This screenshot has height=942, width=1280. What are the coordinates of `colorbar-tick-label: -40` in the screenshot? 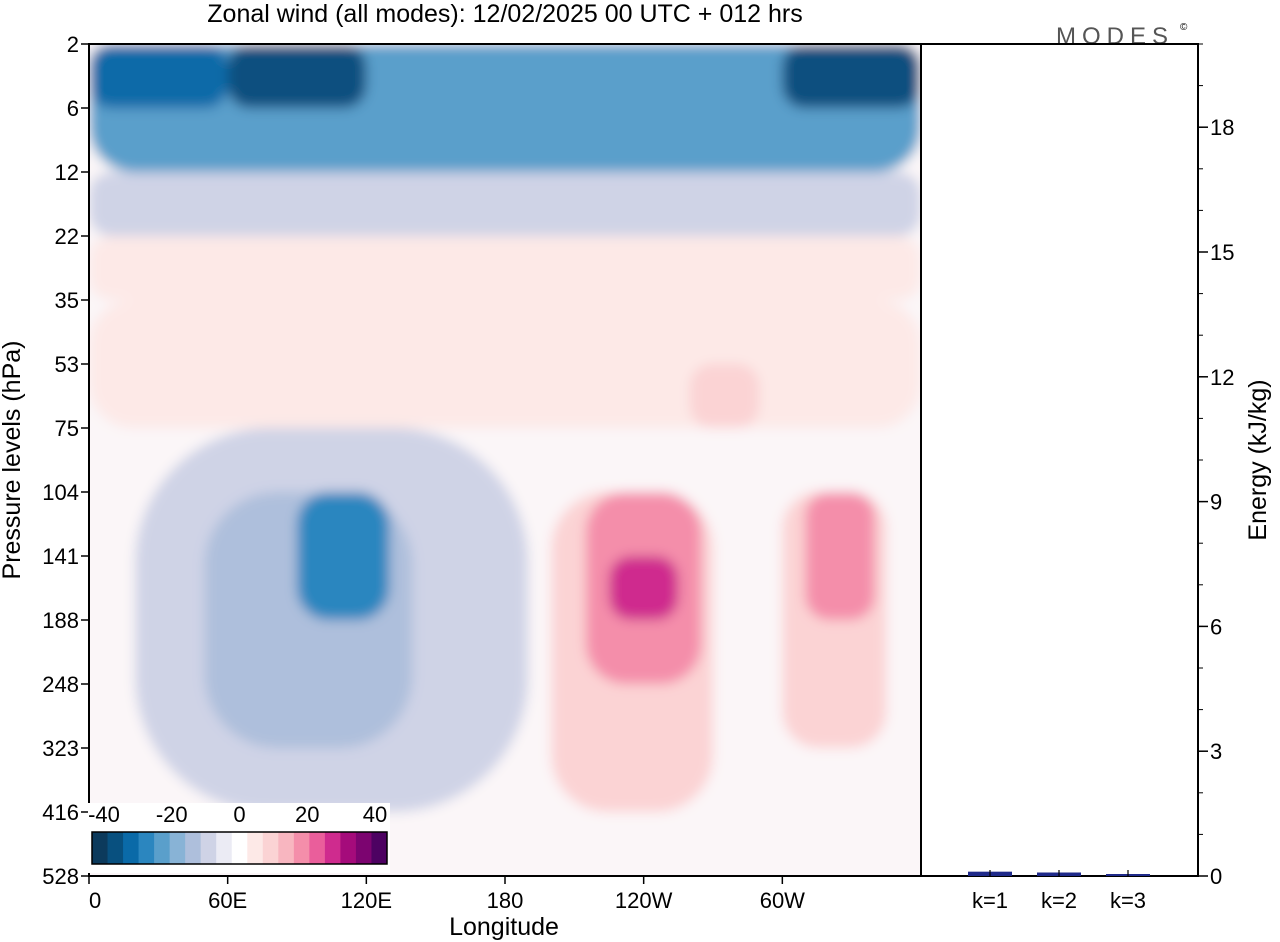 It's located at (104, 814).